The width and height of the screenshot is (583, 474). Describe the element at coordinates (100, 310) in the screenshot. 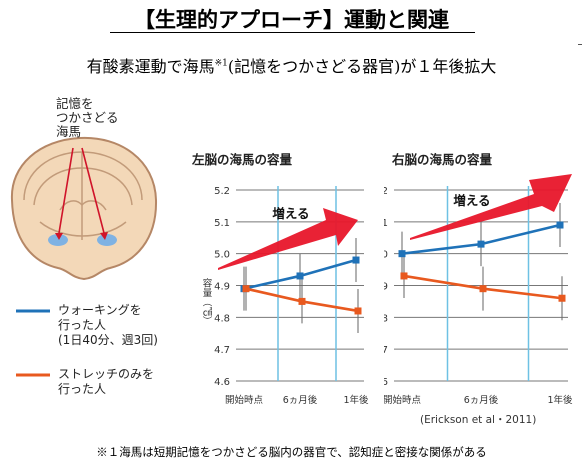

I see `legend-walking-line: ウォーキングを` at that location.